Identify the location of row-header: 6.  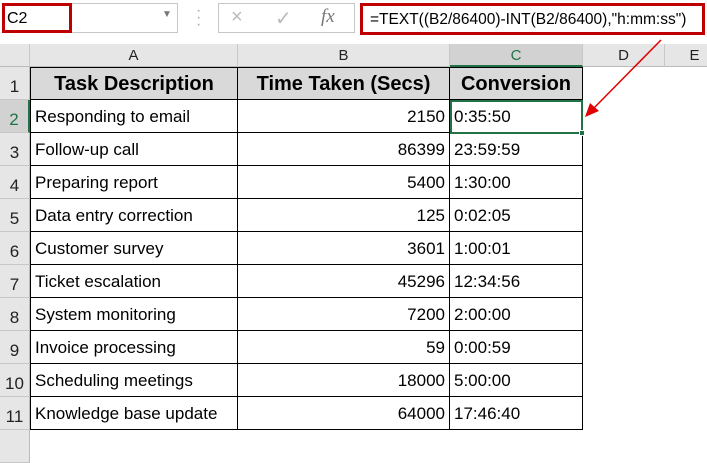
(15, 248).